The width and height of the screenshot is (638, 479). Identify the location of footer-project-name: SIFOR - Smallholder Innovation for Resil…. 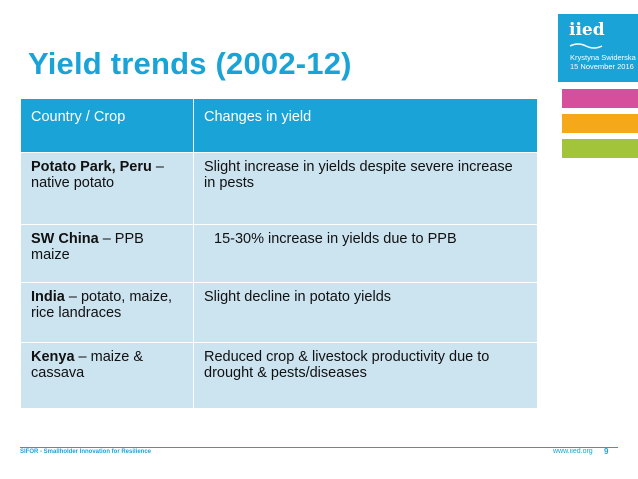
(86, 452).